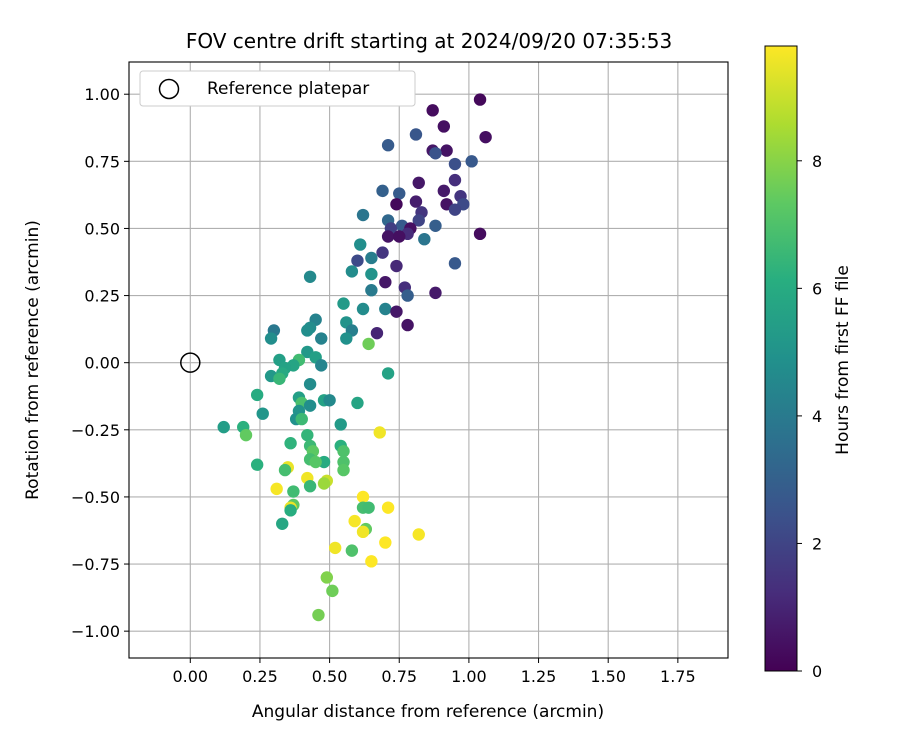 The image size is (900, 750). I want to click on colorbar-tick-label: 8, so click(817, 161).